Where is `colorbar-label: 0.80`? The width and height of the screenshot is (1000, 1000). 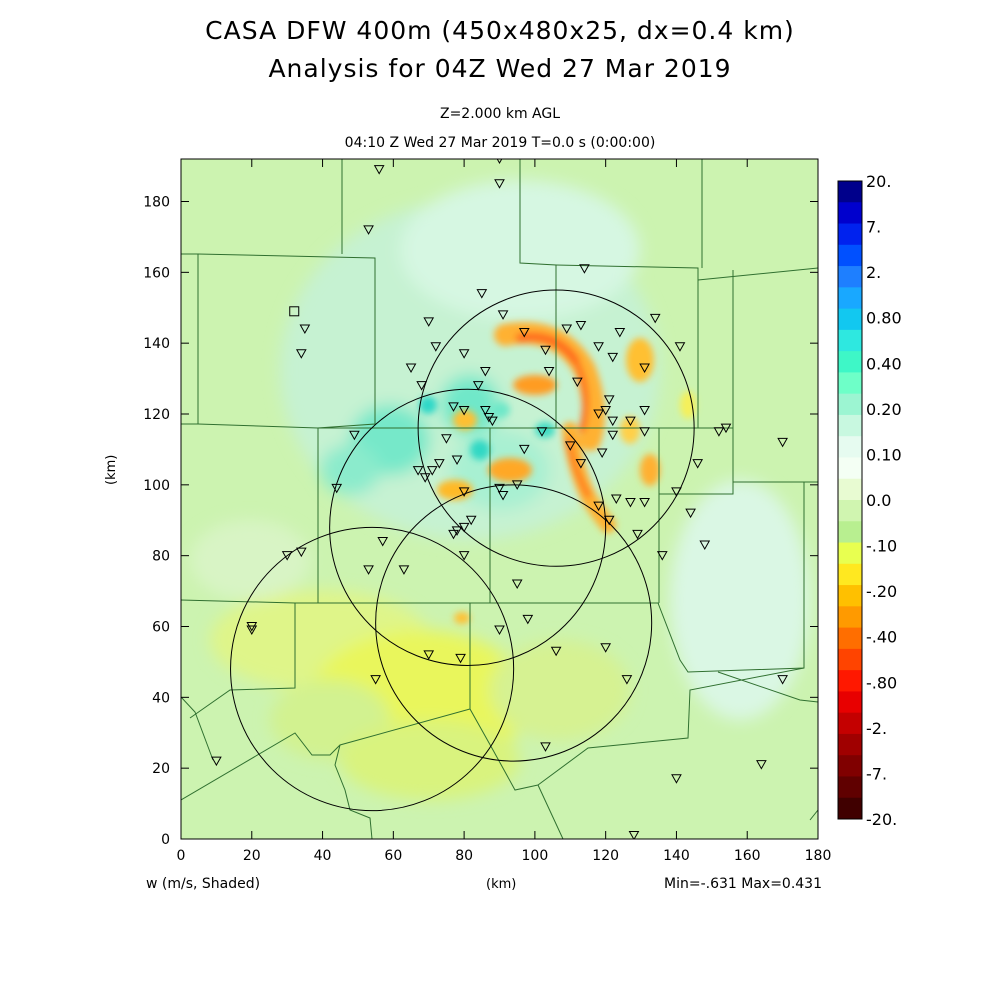 colorbar-label: 0.80 is located at coordinates (884, 318).